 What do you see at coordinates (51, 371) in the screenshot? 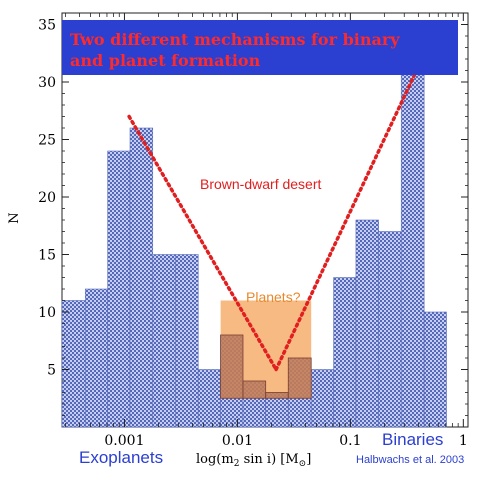
I see `y-tick-label: 5` at bounding box center [51, 371].